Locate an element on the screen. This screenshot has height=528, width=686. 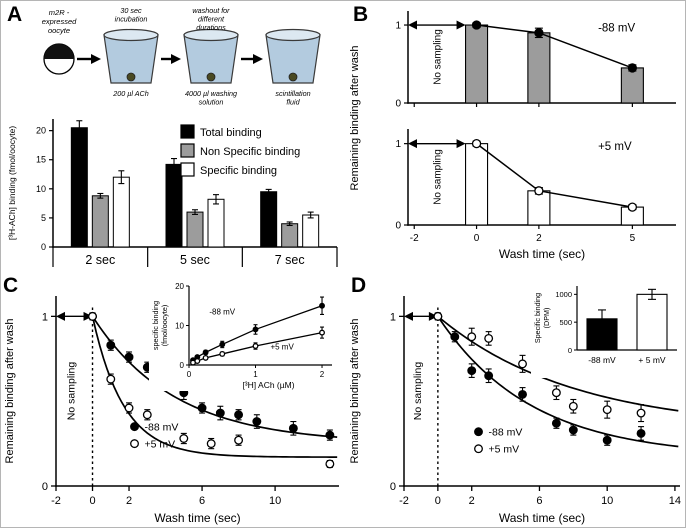
svg-text: solution is located at coordinates (211, 102).